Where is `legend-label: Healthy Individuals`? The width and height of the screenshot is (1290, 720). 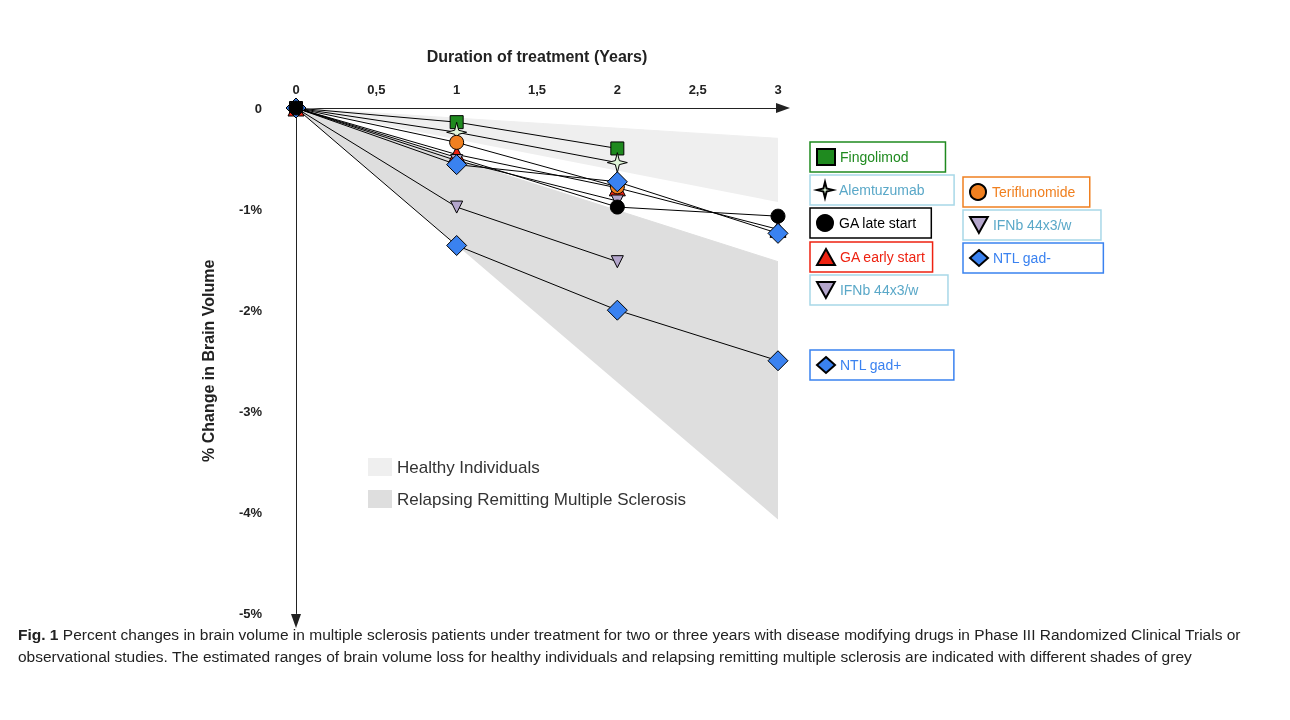
legend-label: Healthy Individuals is located at coordinates (468, 467).